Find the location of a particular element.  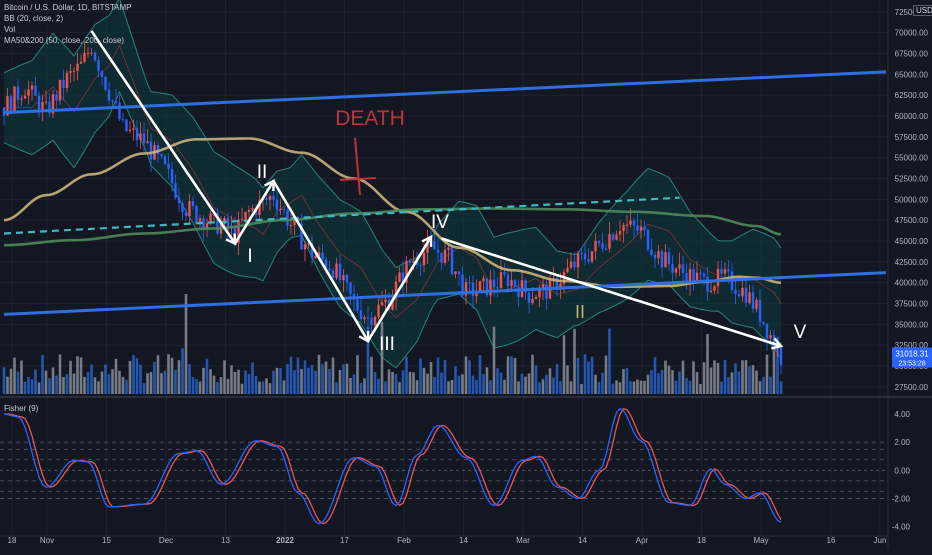

lower-trendline is located at coordinates (445, 293).